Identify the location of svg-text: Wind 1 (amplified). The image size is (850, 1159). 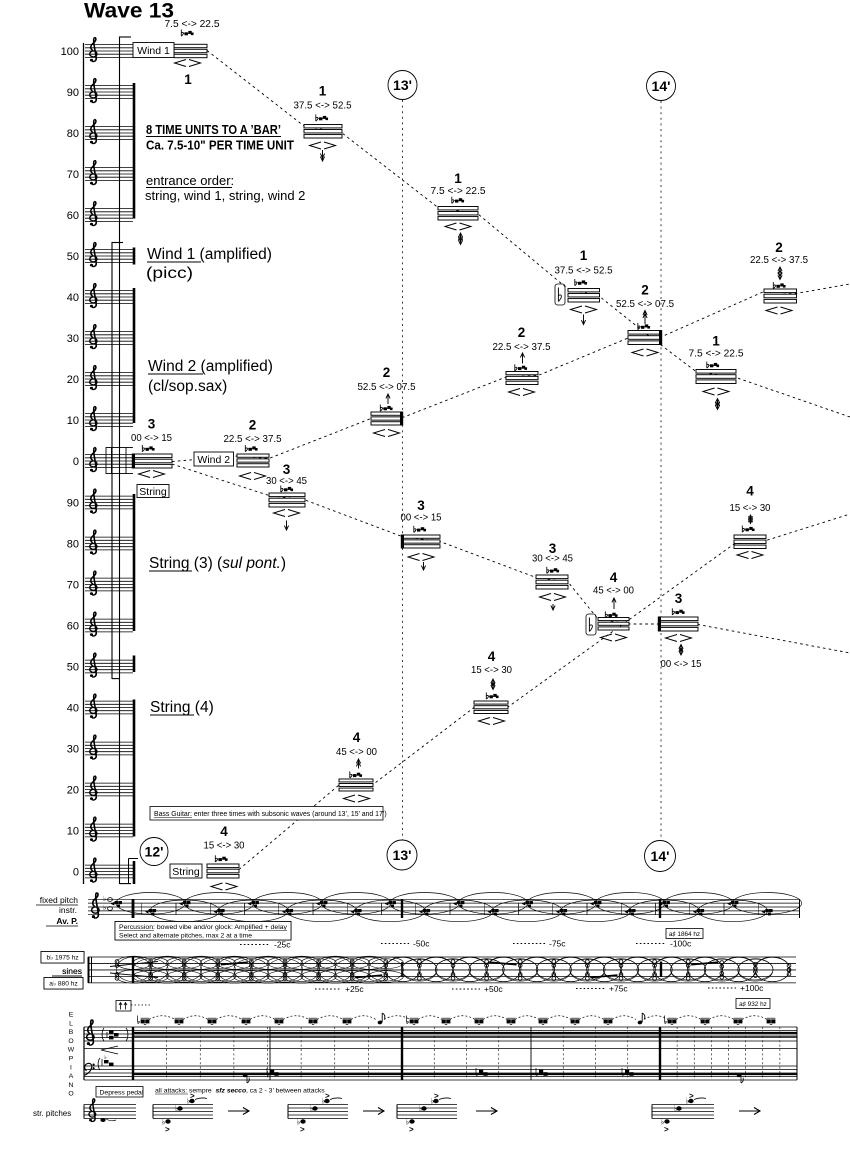
(209, 254).